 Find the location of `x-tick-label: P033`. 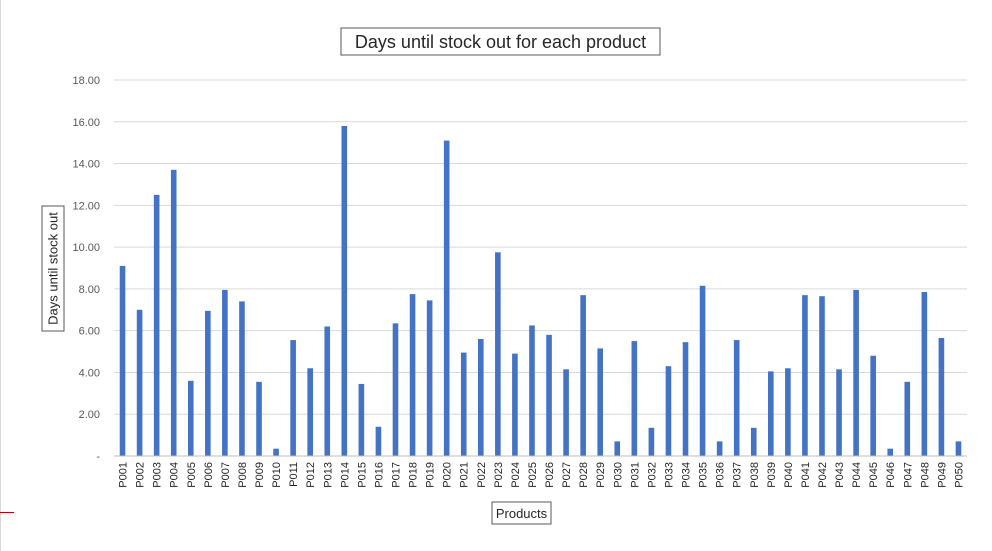

x-tick-label: P033 is located at coordinates (669, 475).